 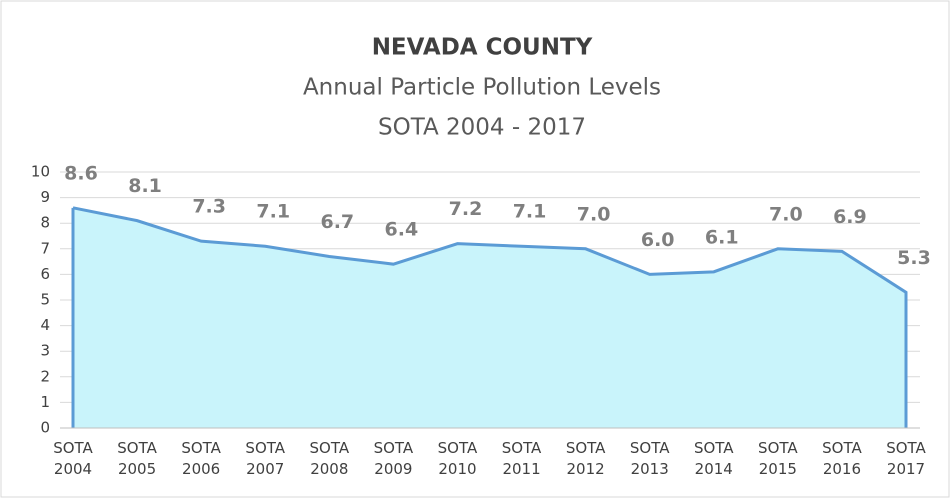 I want to click on y-tick-label: 0, so click(x=45, y=428).